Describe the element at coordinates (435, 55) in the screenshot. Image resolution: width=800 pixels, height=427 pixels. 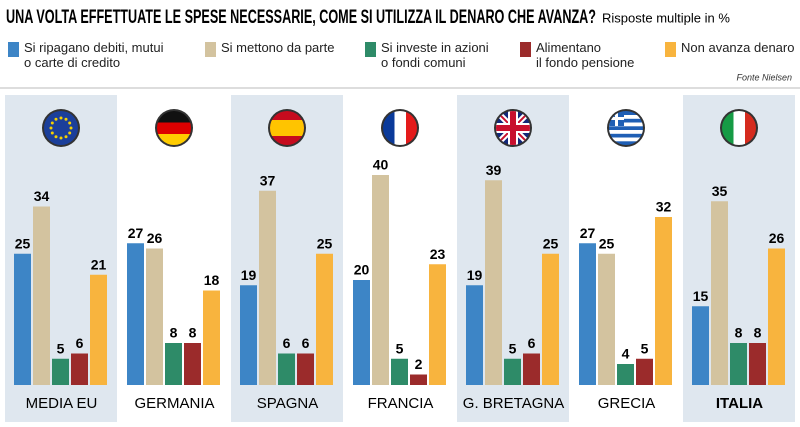
I see `legend-label: Si investe in azioni o fondi comuni` at that location.